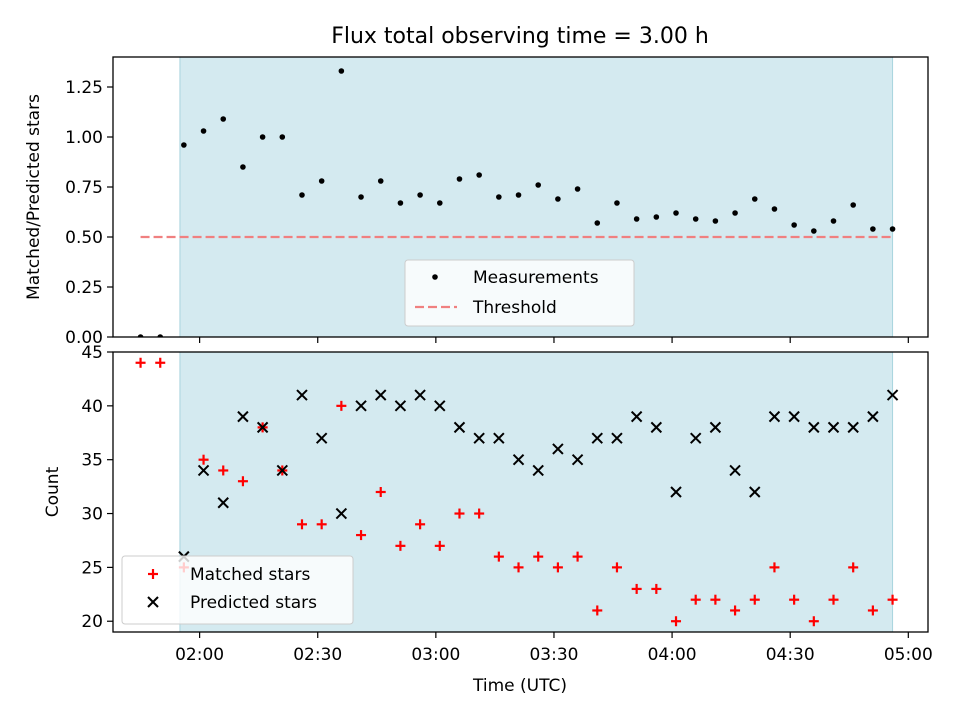 Image resolution: width=960 pixels, height=720 pixels. Describe the element at coordinates (672, 655) in the screenshot. I see `bottom-x-tick-label: 04:00` at that location.